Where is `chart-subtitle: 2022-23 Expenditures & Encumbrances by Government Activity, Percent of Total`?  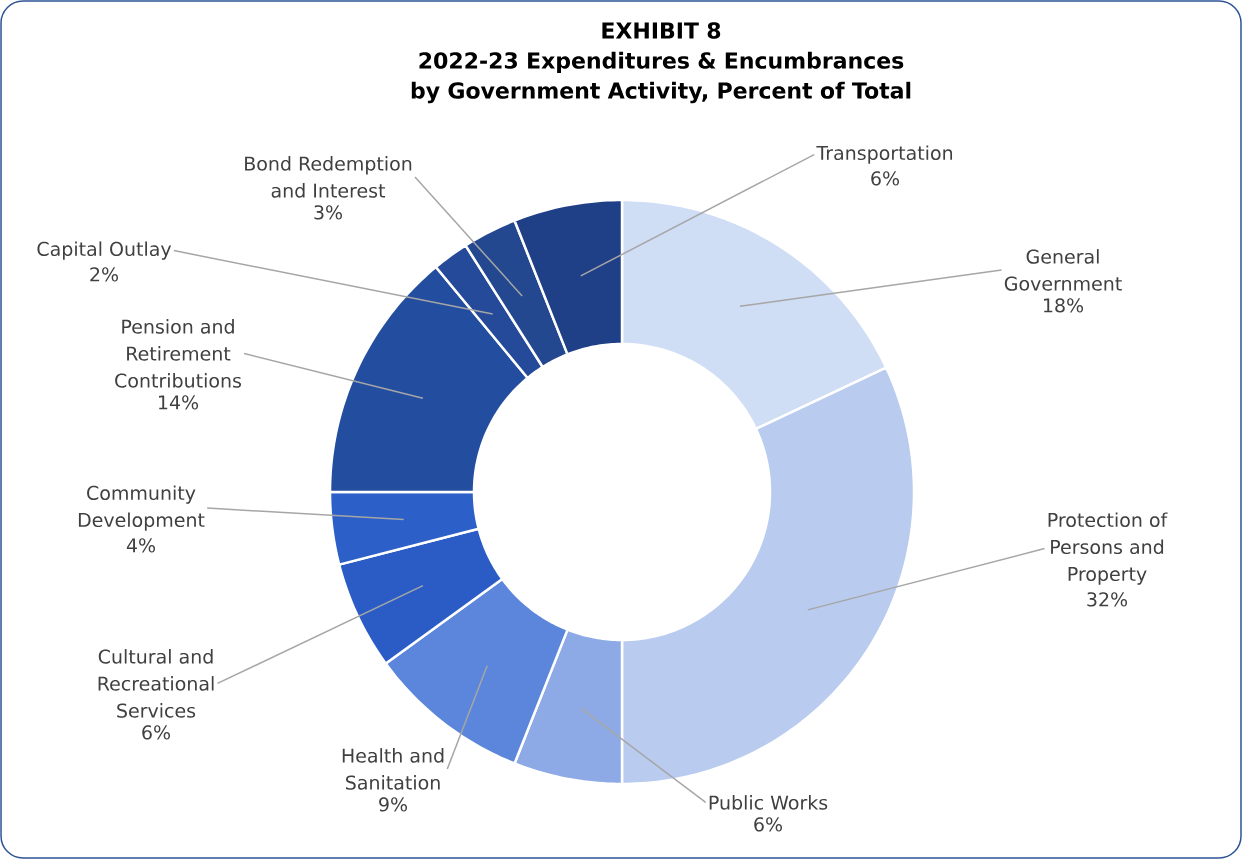 chart-subtitle: 2022-23 Expenditures & Encumbrances by Government Activity, Percent of Total is located at coordinates (661, 77).